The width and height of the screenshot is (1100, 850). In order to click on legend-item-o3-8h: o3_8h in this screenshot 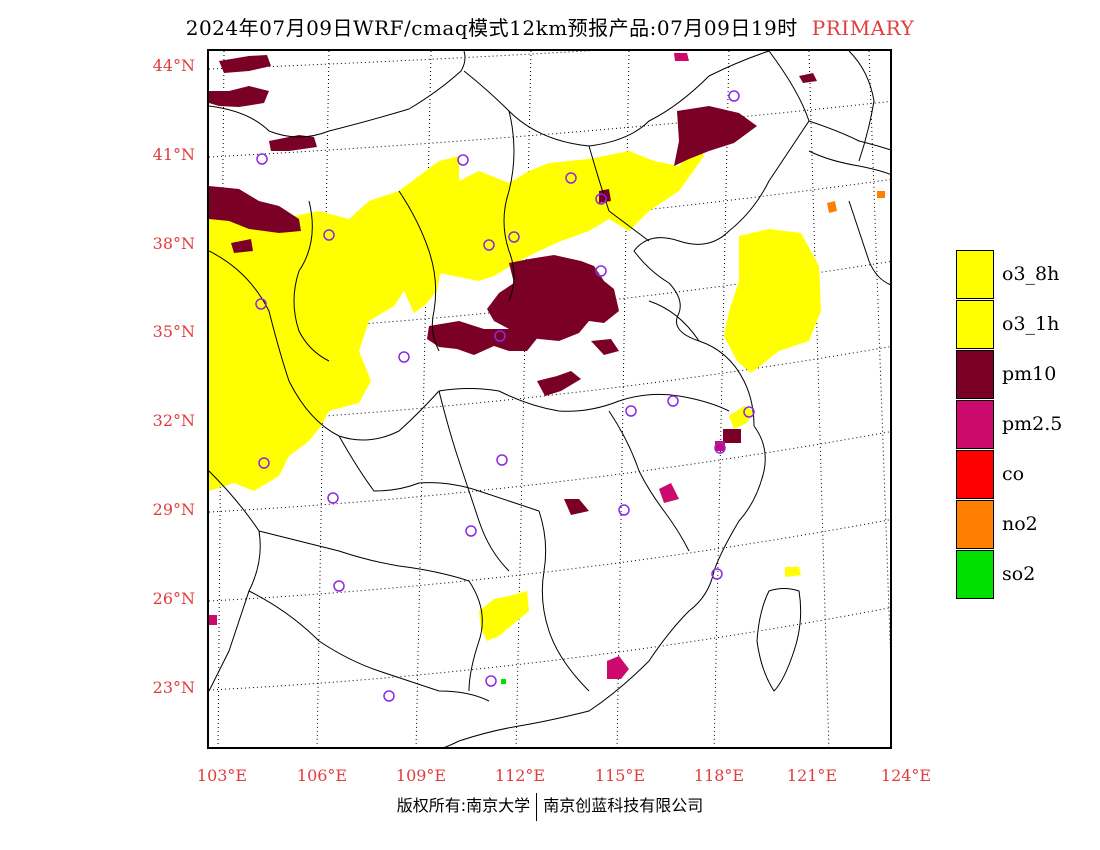, I will do `click(1009, 274)`.